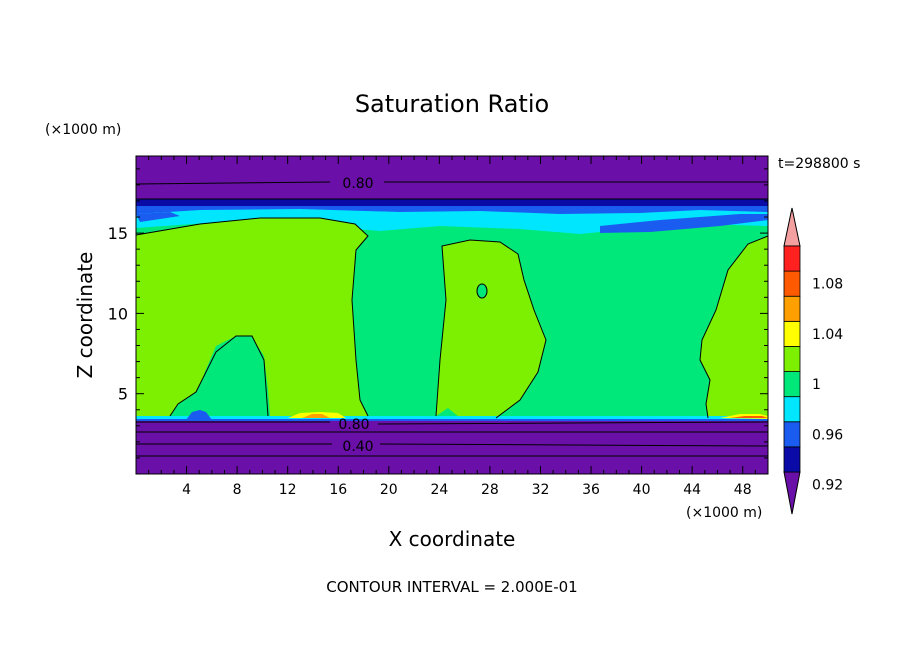 Image resolution: width=904 pixels, height=654 pixels. Describe the element at coordinates (83, 130) in the screenshot. I see `y-unit-label: (×1000 m)` at that location.